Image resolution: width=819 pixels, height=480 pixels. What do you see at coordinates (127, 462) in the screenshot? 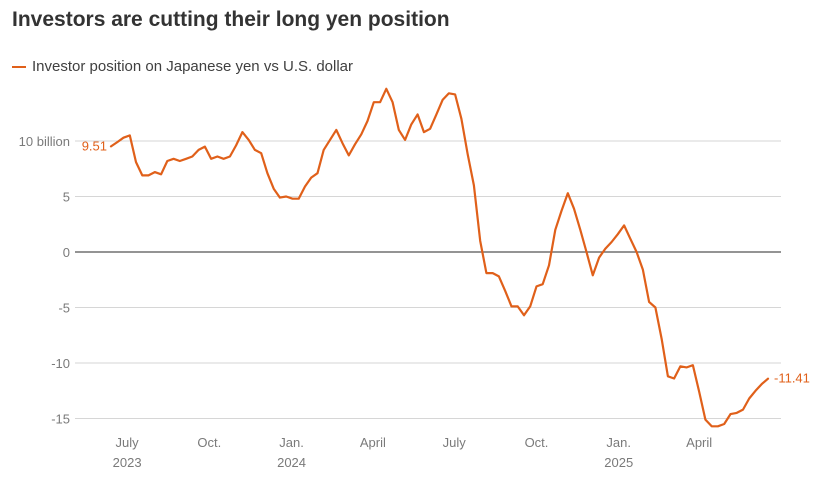
I see `x-tick-year: 2023` at bounding box center [127, 462].